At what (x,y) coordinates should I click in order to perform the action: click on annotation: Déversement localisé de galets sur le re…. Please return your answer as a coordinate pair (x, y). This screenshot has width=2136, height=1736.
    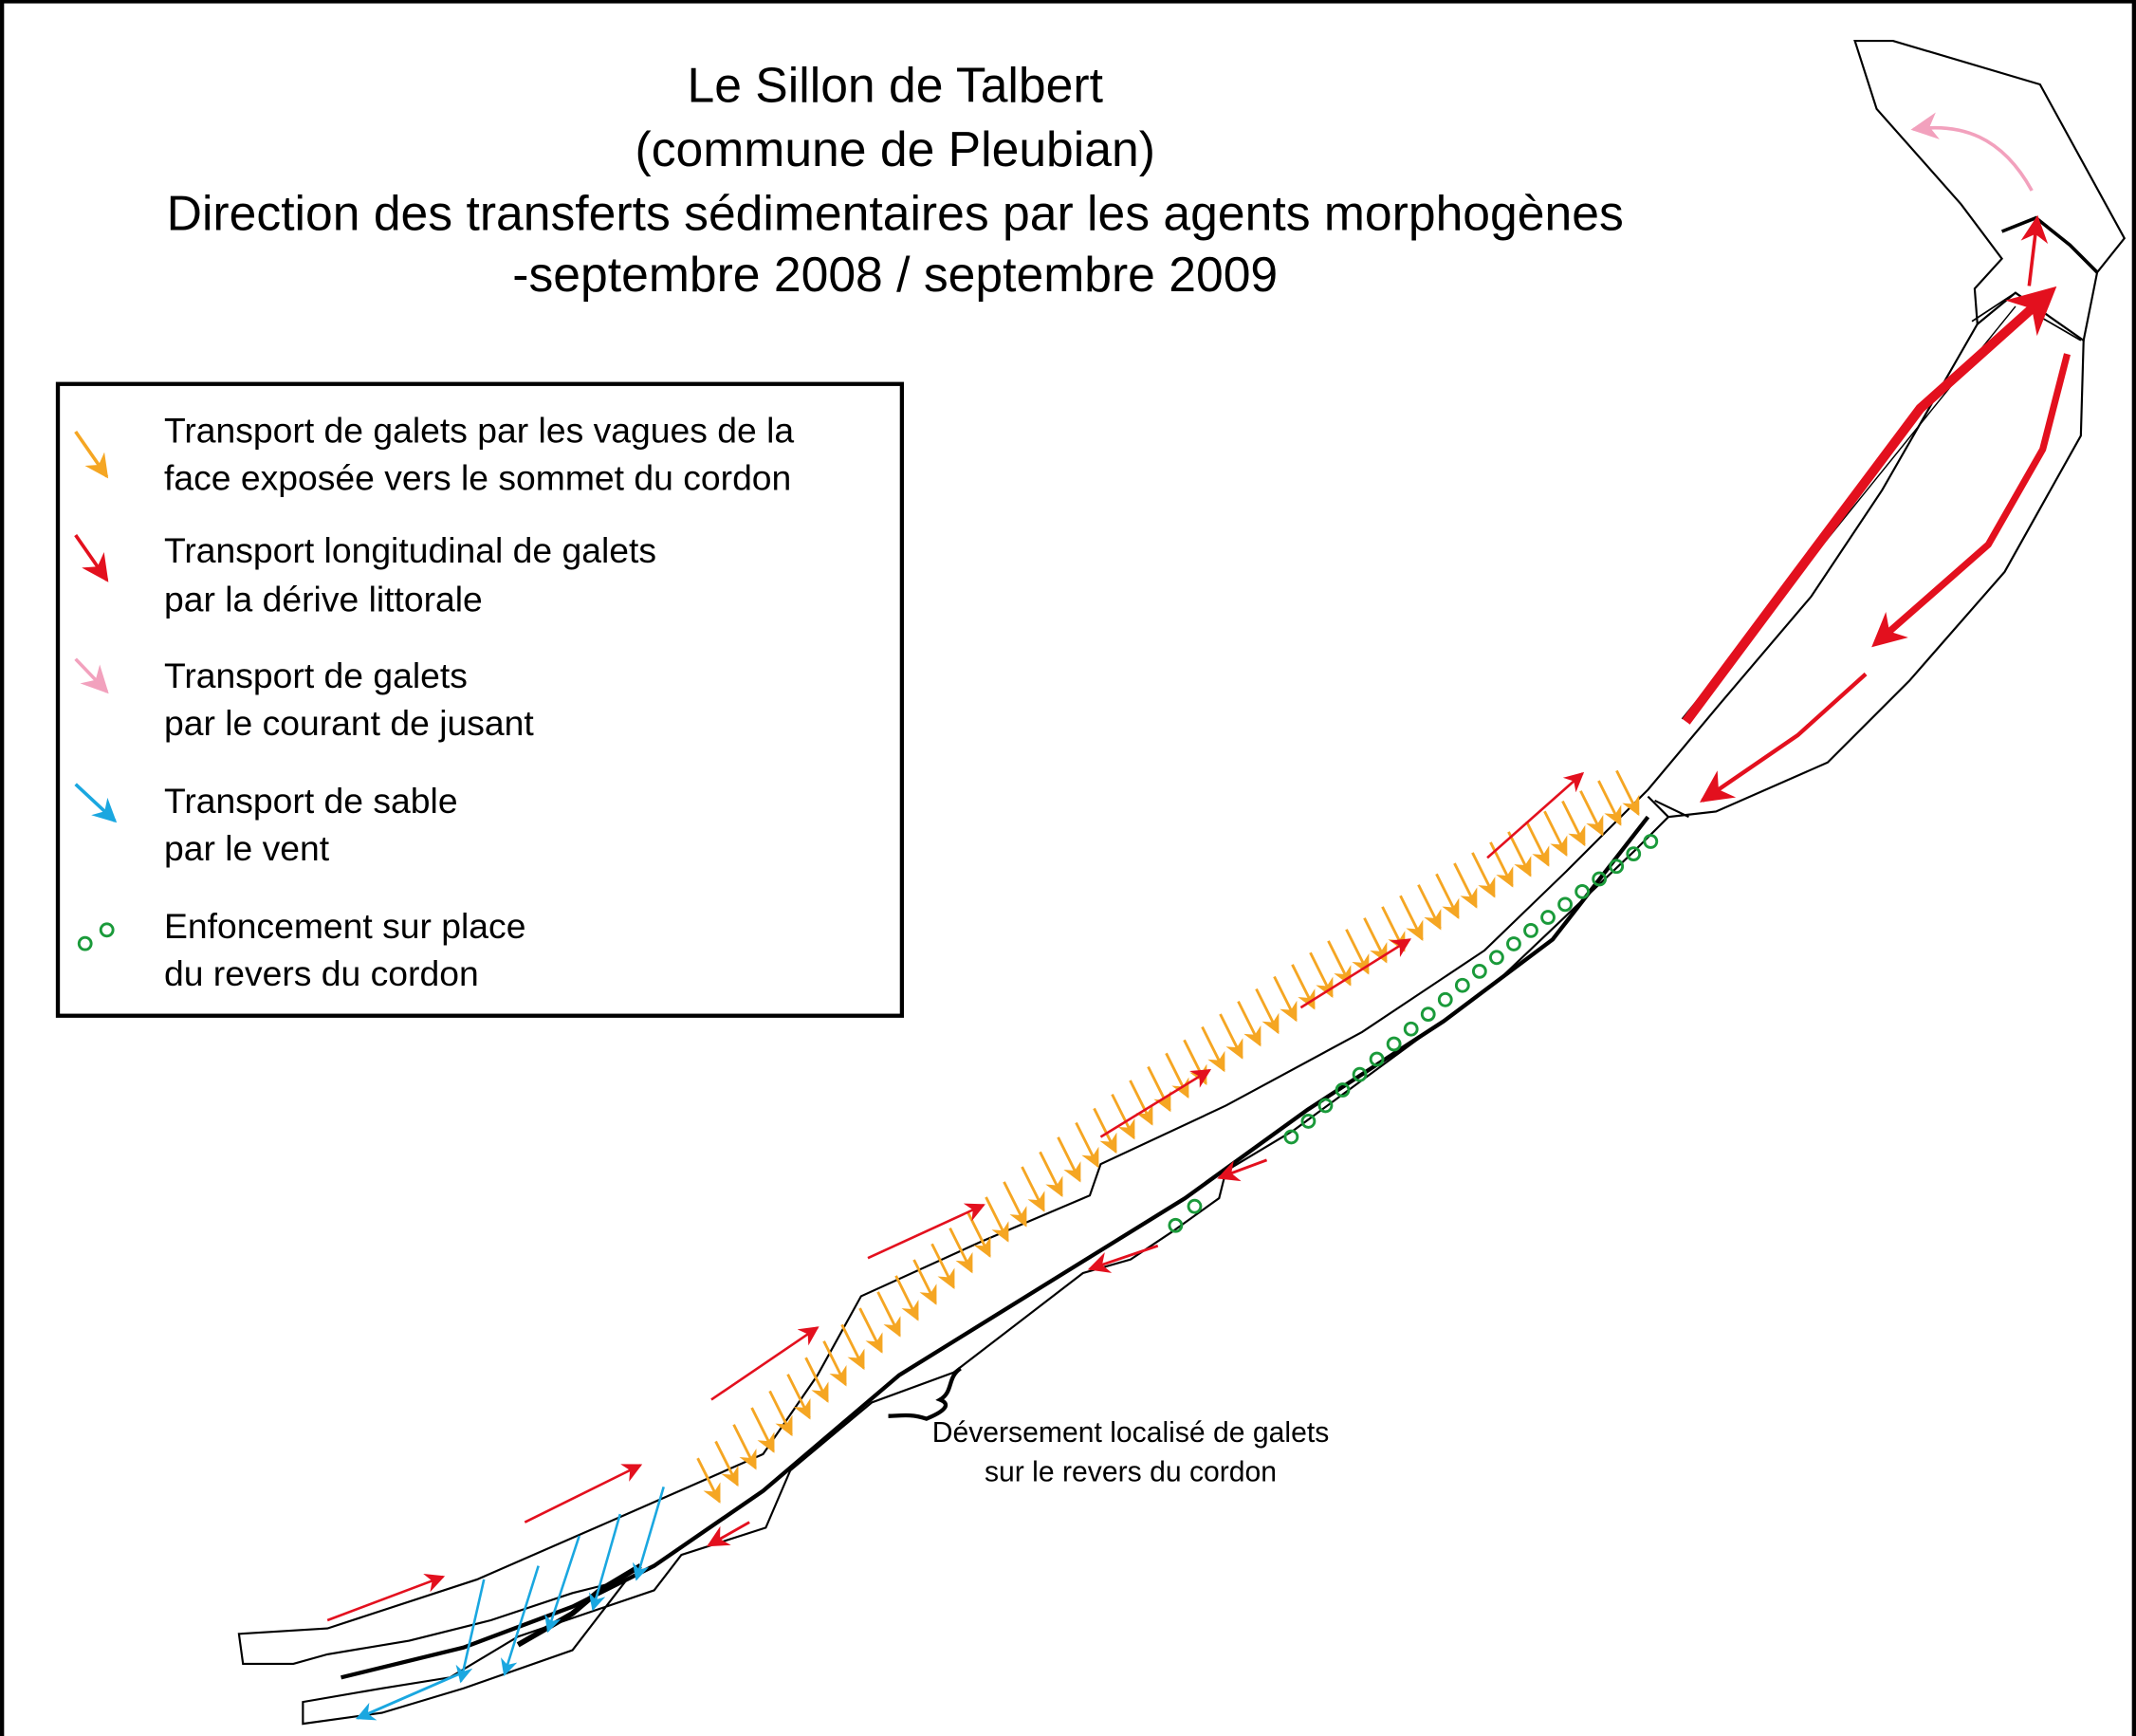
    Looking at the image, I should click on (1131, 1452).